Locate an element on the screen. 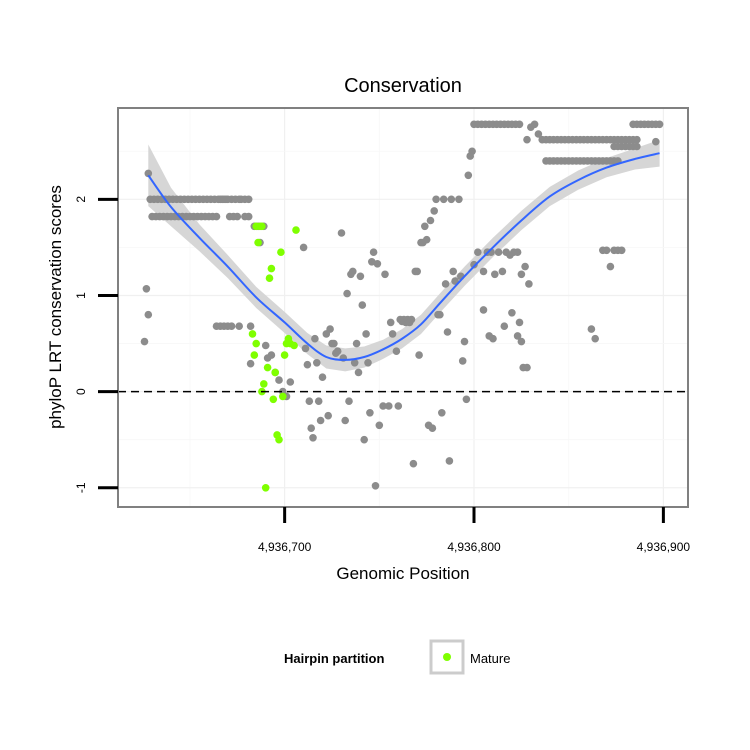 Image resolution: width=750 pixels, height=750 pixels. y-tick-label: -1 is located at coordinates (81, 487).